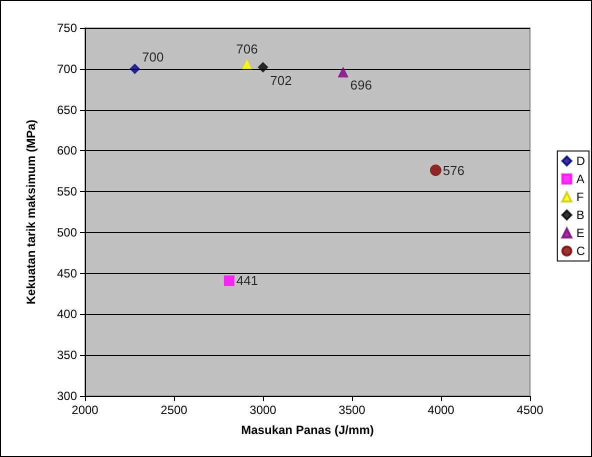 The image size is (592, 457). Describe the element at coordinates (580, 179) in the screenshot. I see `legend-label: A` at that location.